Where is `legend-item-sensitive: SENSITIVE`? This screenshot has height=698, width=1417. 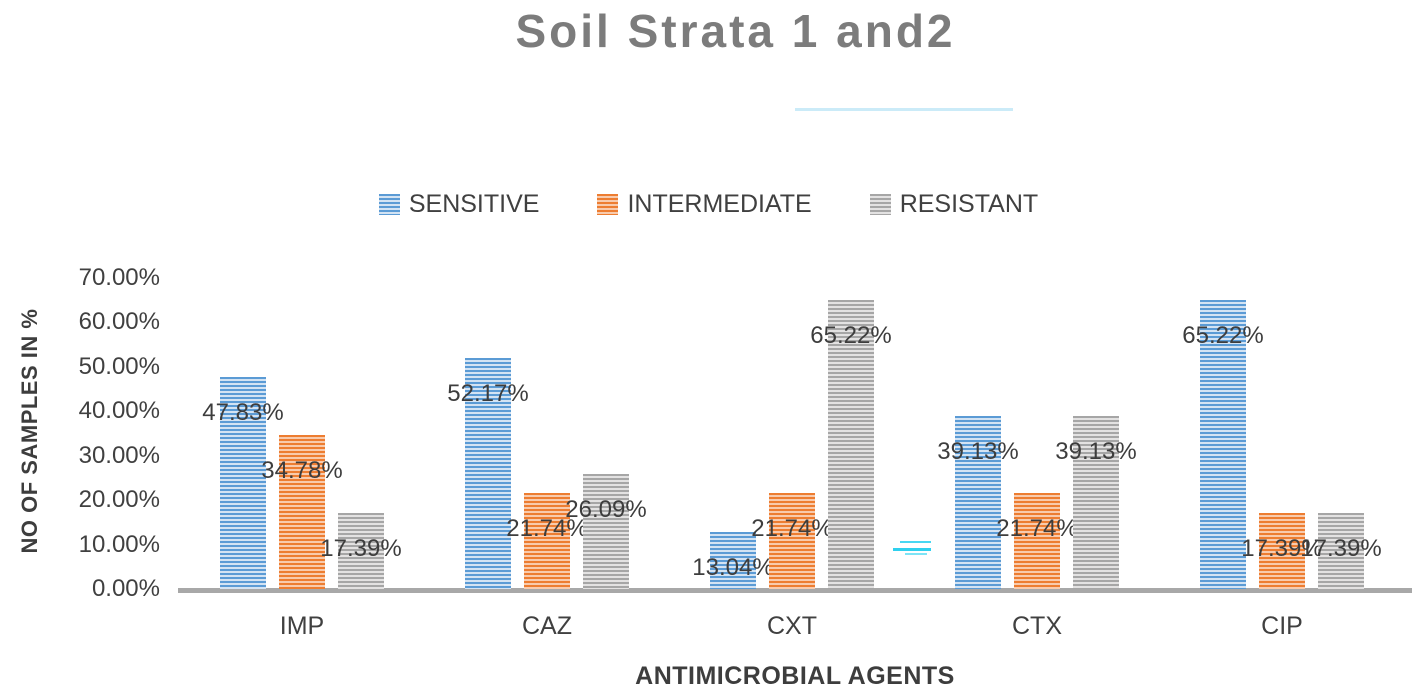 legend-item-sensitive: SENSITIVE is located at coordinates (459, 204).